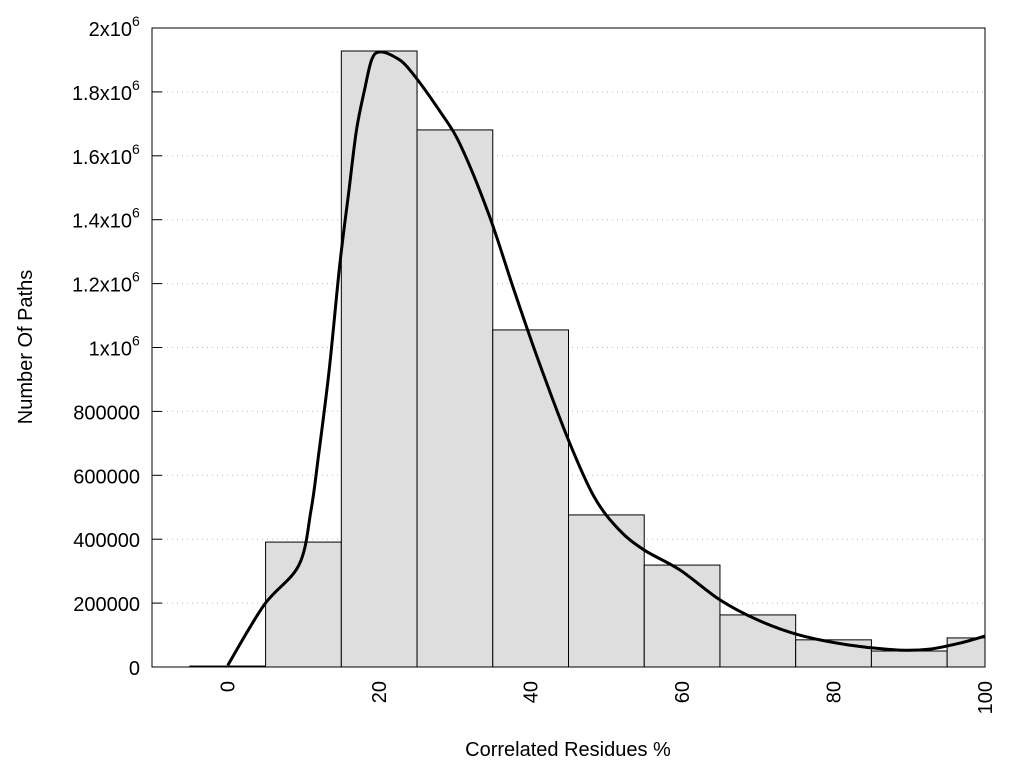 The height and width of the screenshot is (773, 1024). What do you see at coordinates (106, 413) in the screenshot?
I see `y-tick-label: 800000` at bounding box center [106, 413].